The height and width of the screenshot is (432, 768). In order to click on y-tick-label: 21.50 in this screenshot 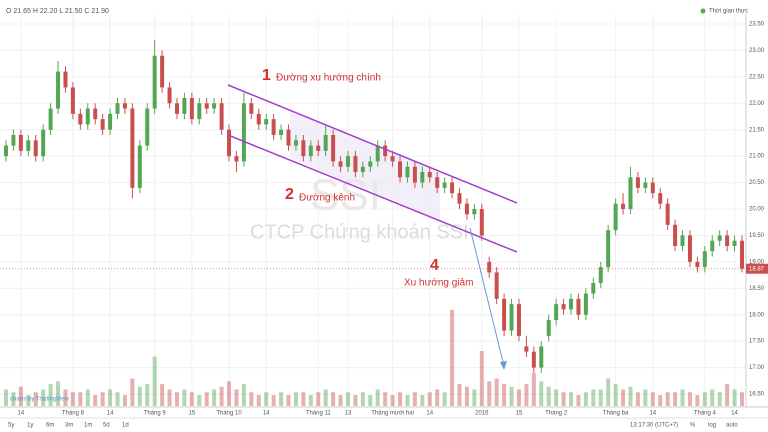, I will do `click(757, 130)`.